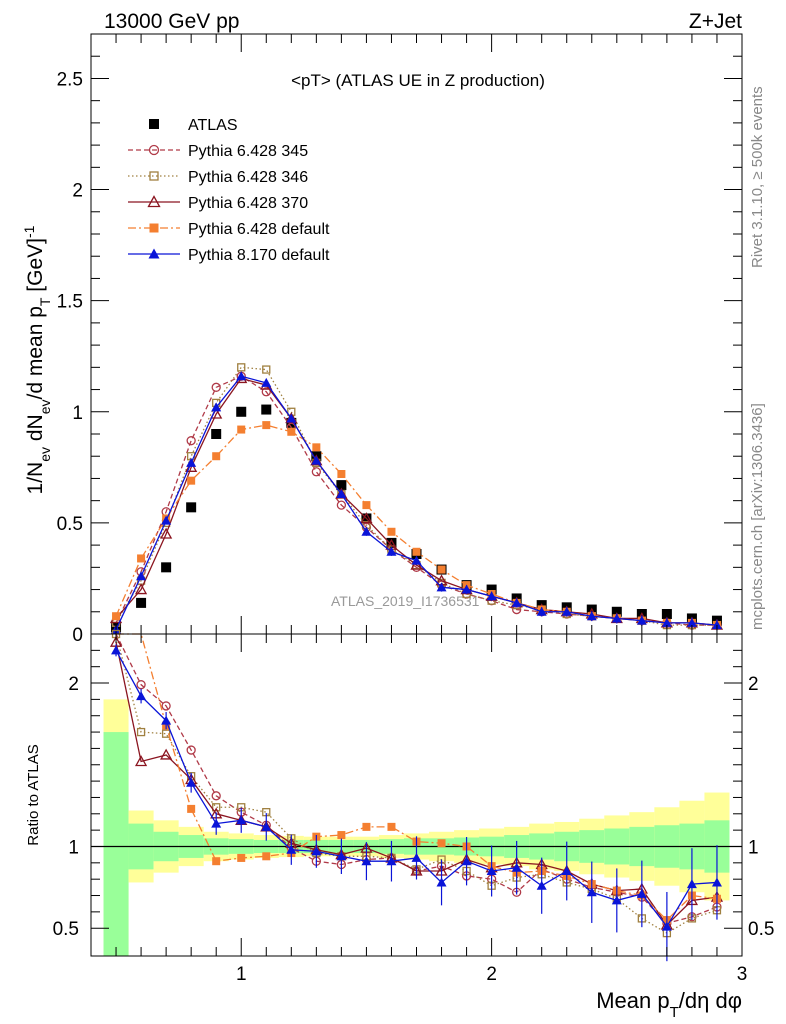 The height and width of the screenshot is (1024, 786). What do you see at coordinates (259, 255) in the screenshot?
I see `legend-label: Pythia 8.170 default` at bounding box center [259, 255].